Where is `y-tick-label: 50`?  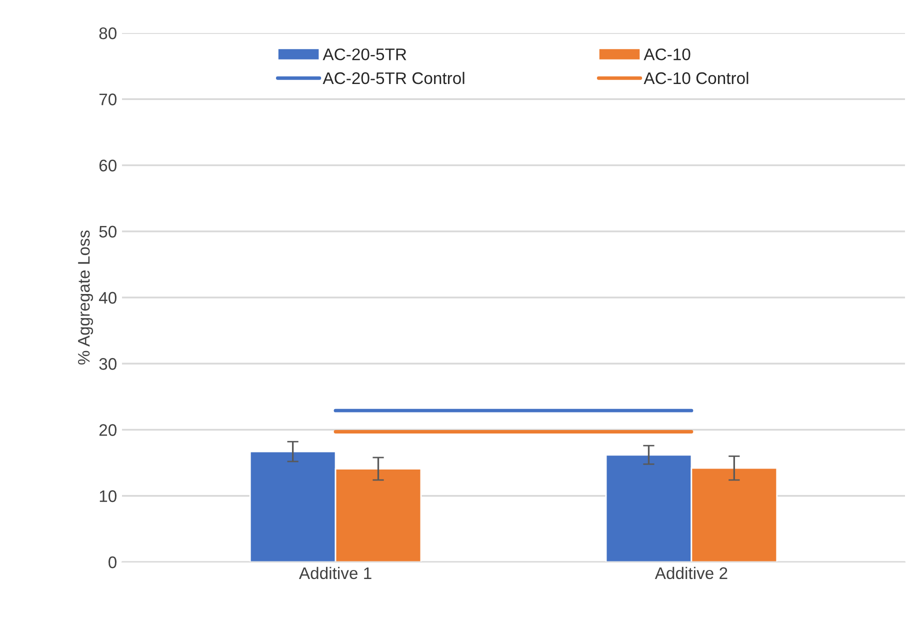 y-tick-label: 50 is located at coordinates (107, 232).